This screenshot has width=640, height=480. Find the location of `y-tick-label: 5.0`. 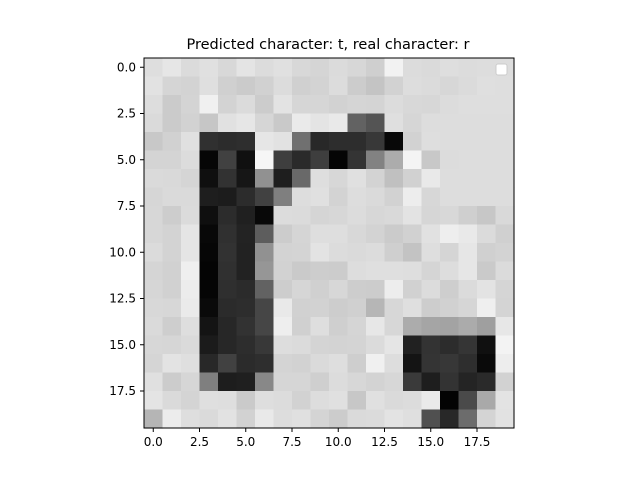

y-tick-label: 5.0 is located at coordinates (126, 160).